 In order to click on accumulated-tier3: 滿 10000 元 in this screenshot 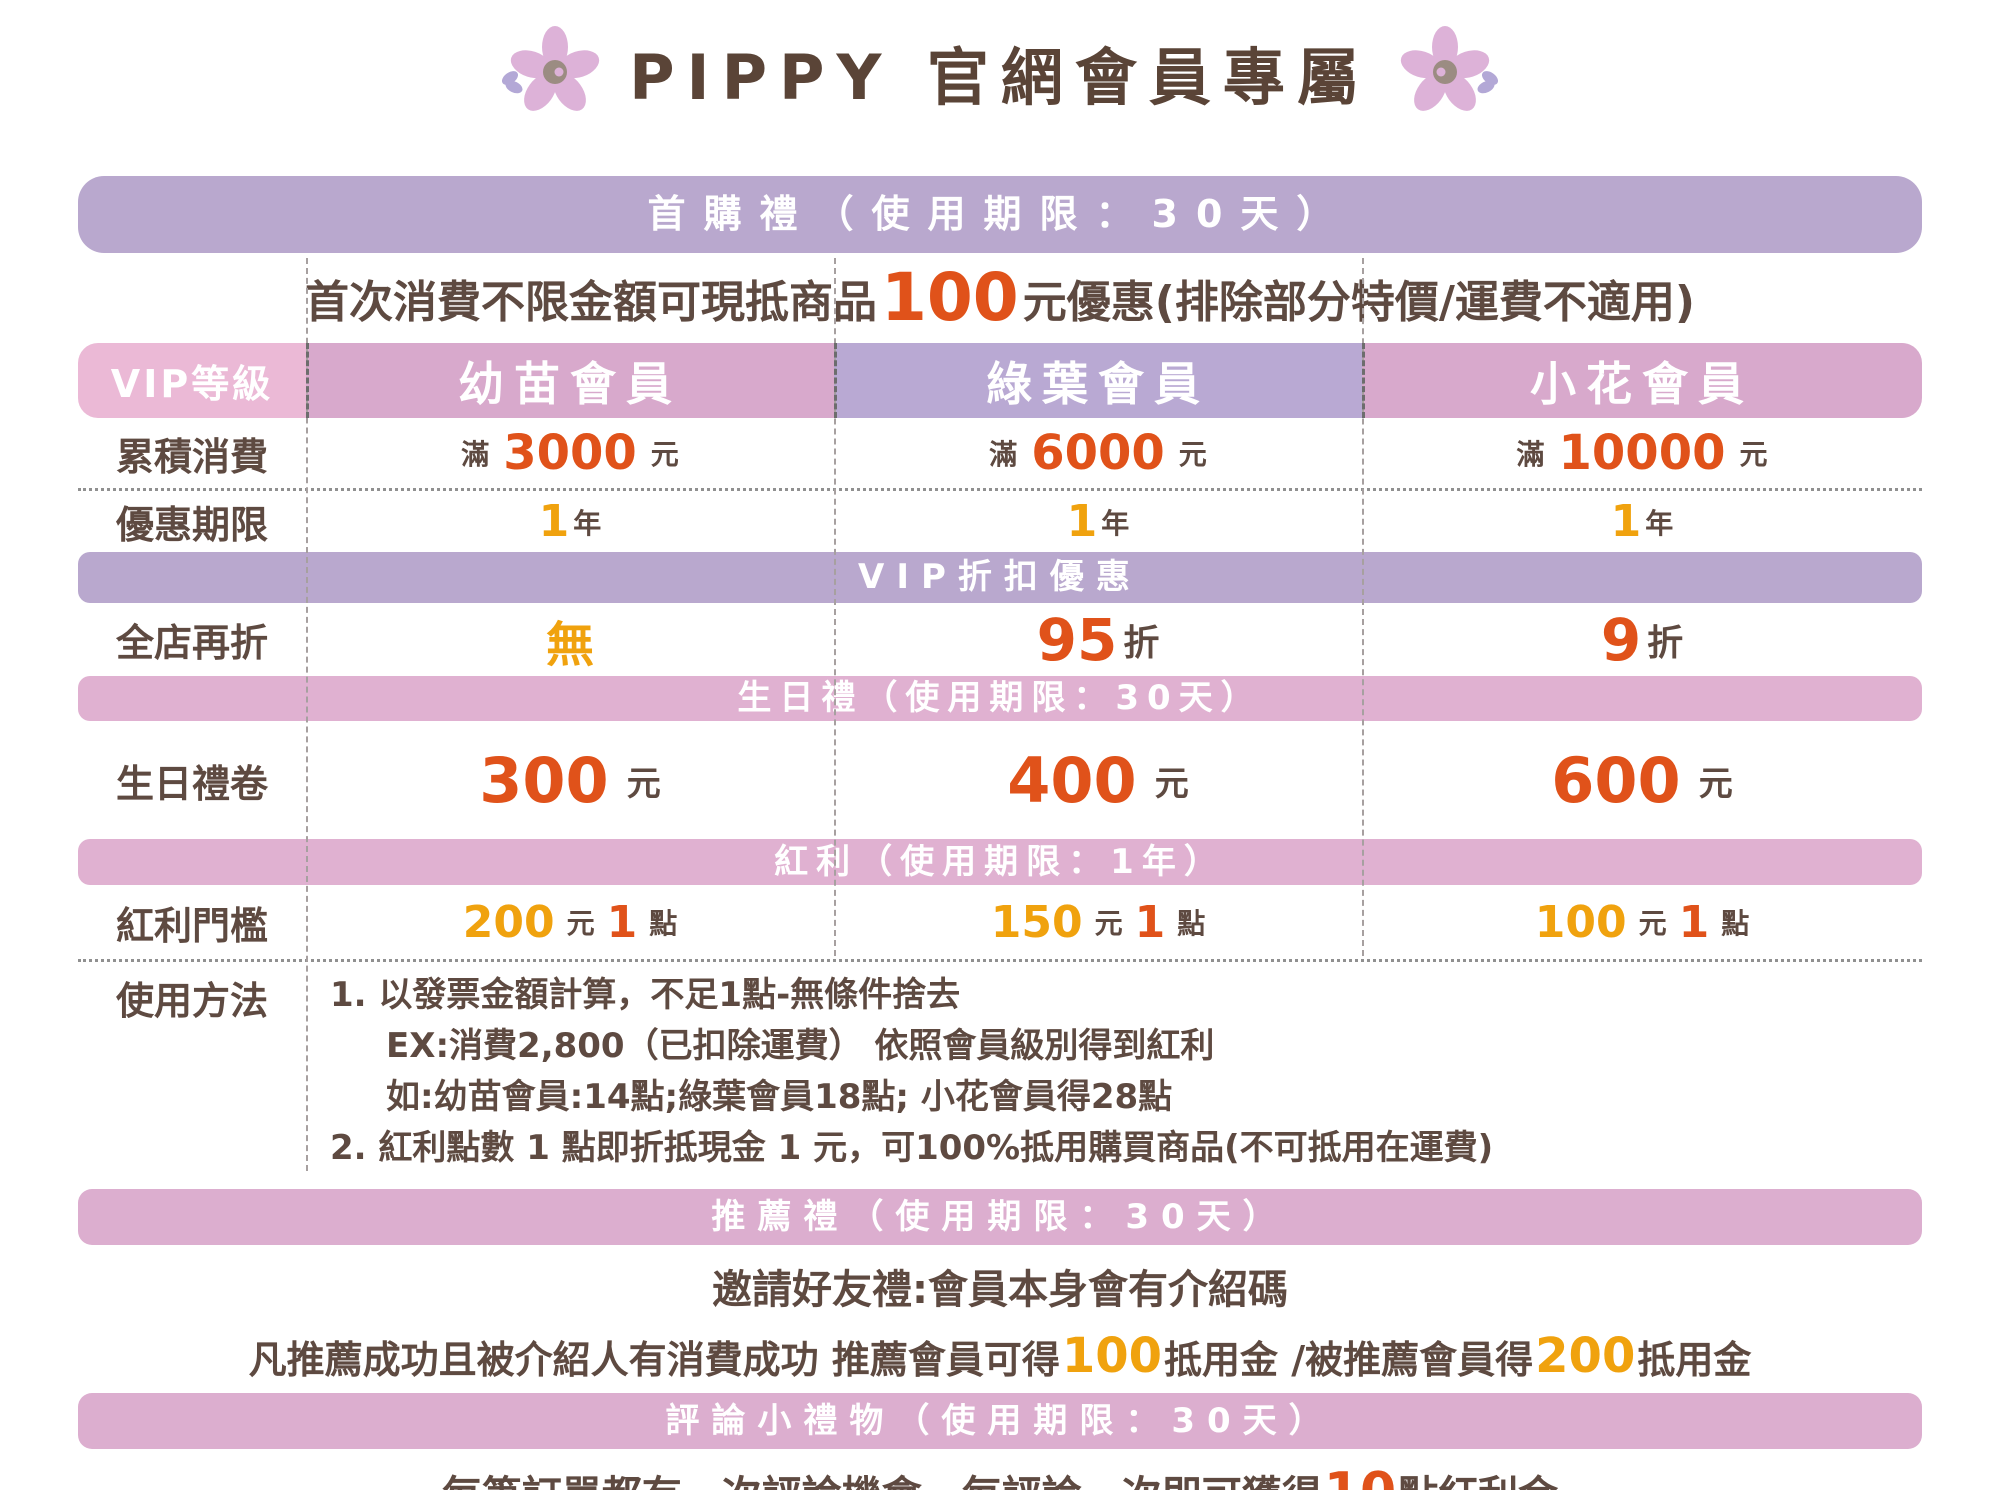, I will do `click(1642, 453)`.